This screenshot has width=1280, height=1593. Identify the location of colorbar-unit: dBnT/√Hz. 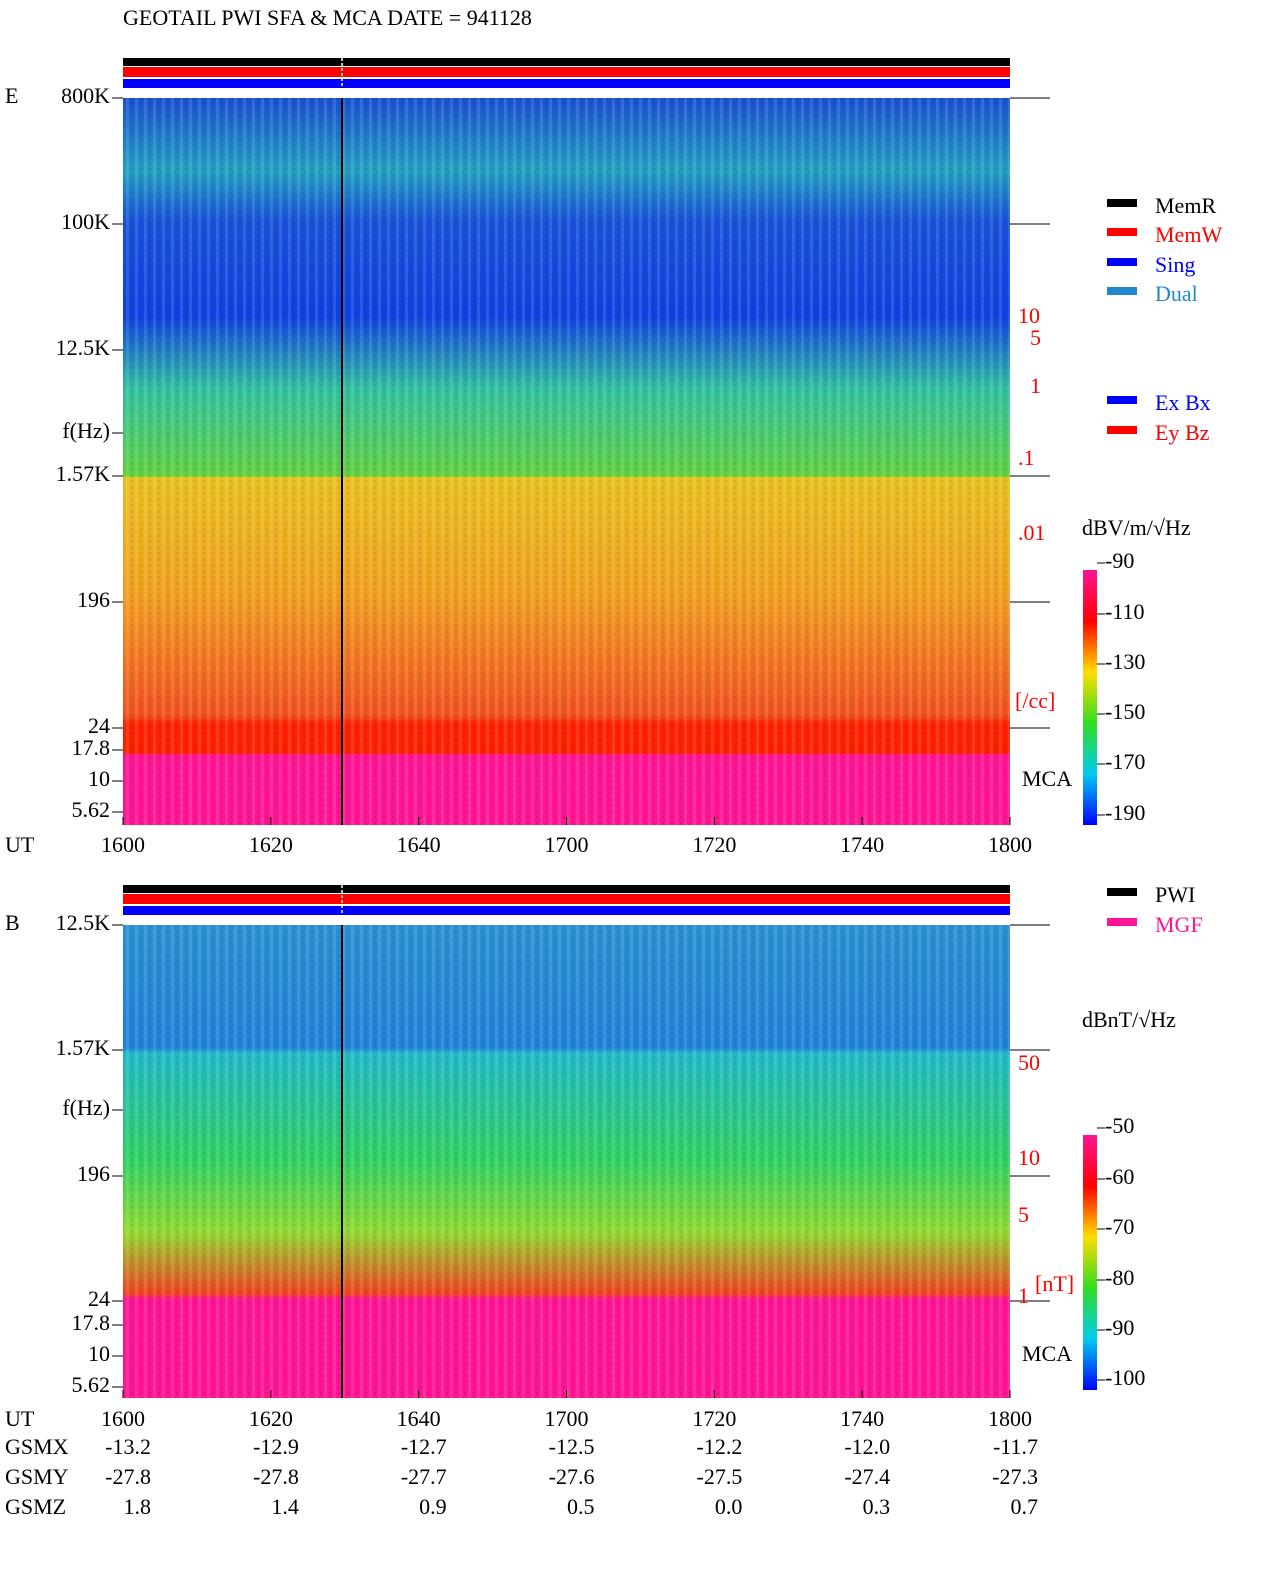
(1129, 1019).